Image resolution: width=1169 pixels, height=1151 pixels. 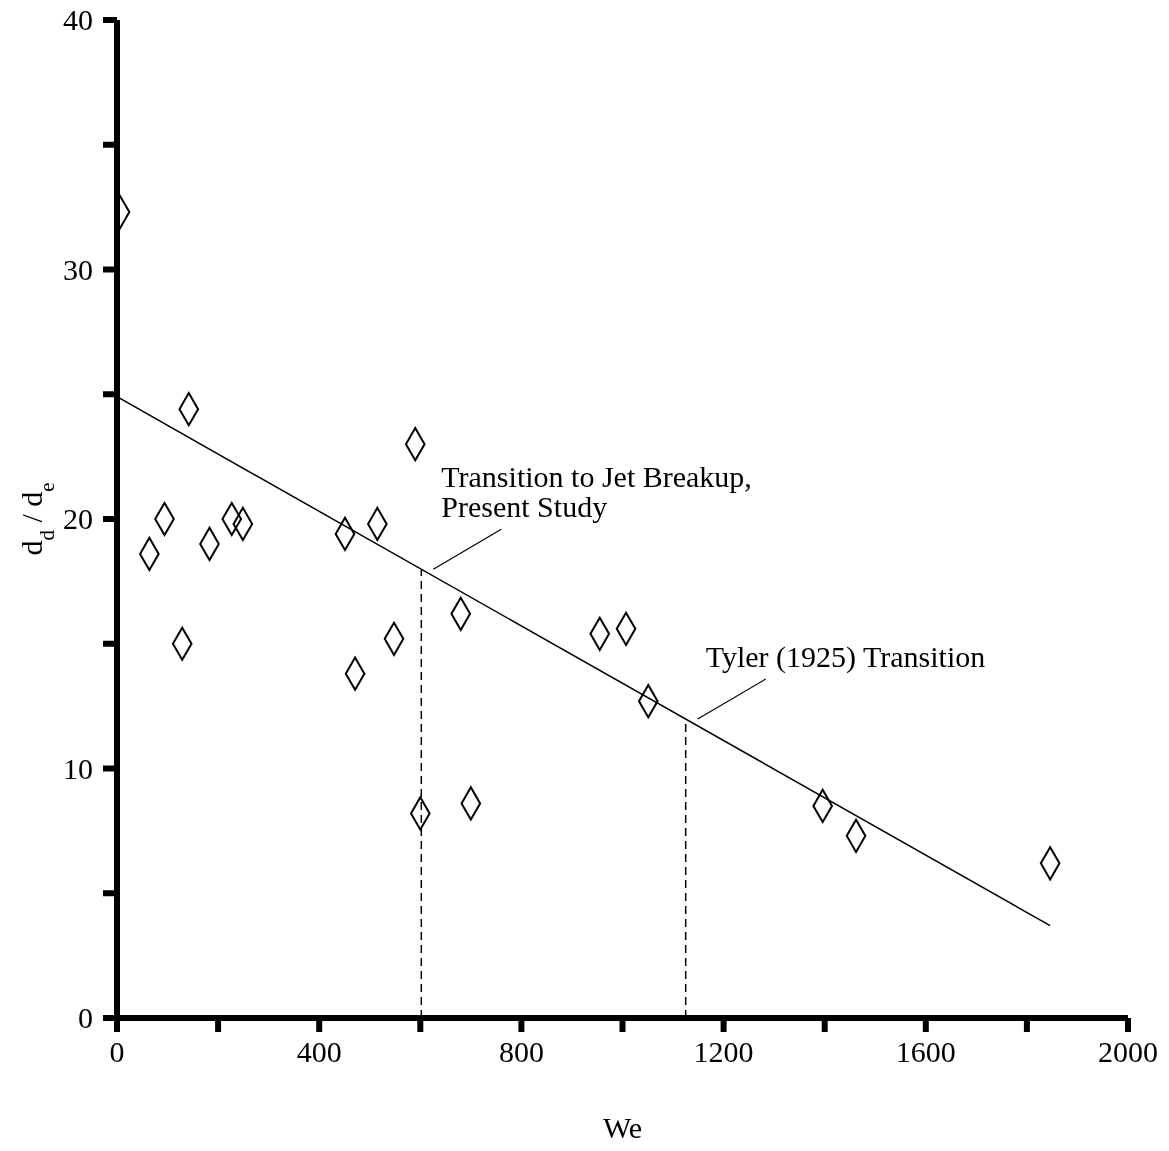 I want to click on y-tick-label: 40, so click(x=78, y=19).